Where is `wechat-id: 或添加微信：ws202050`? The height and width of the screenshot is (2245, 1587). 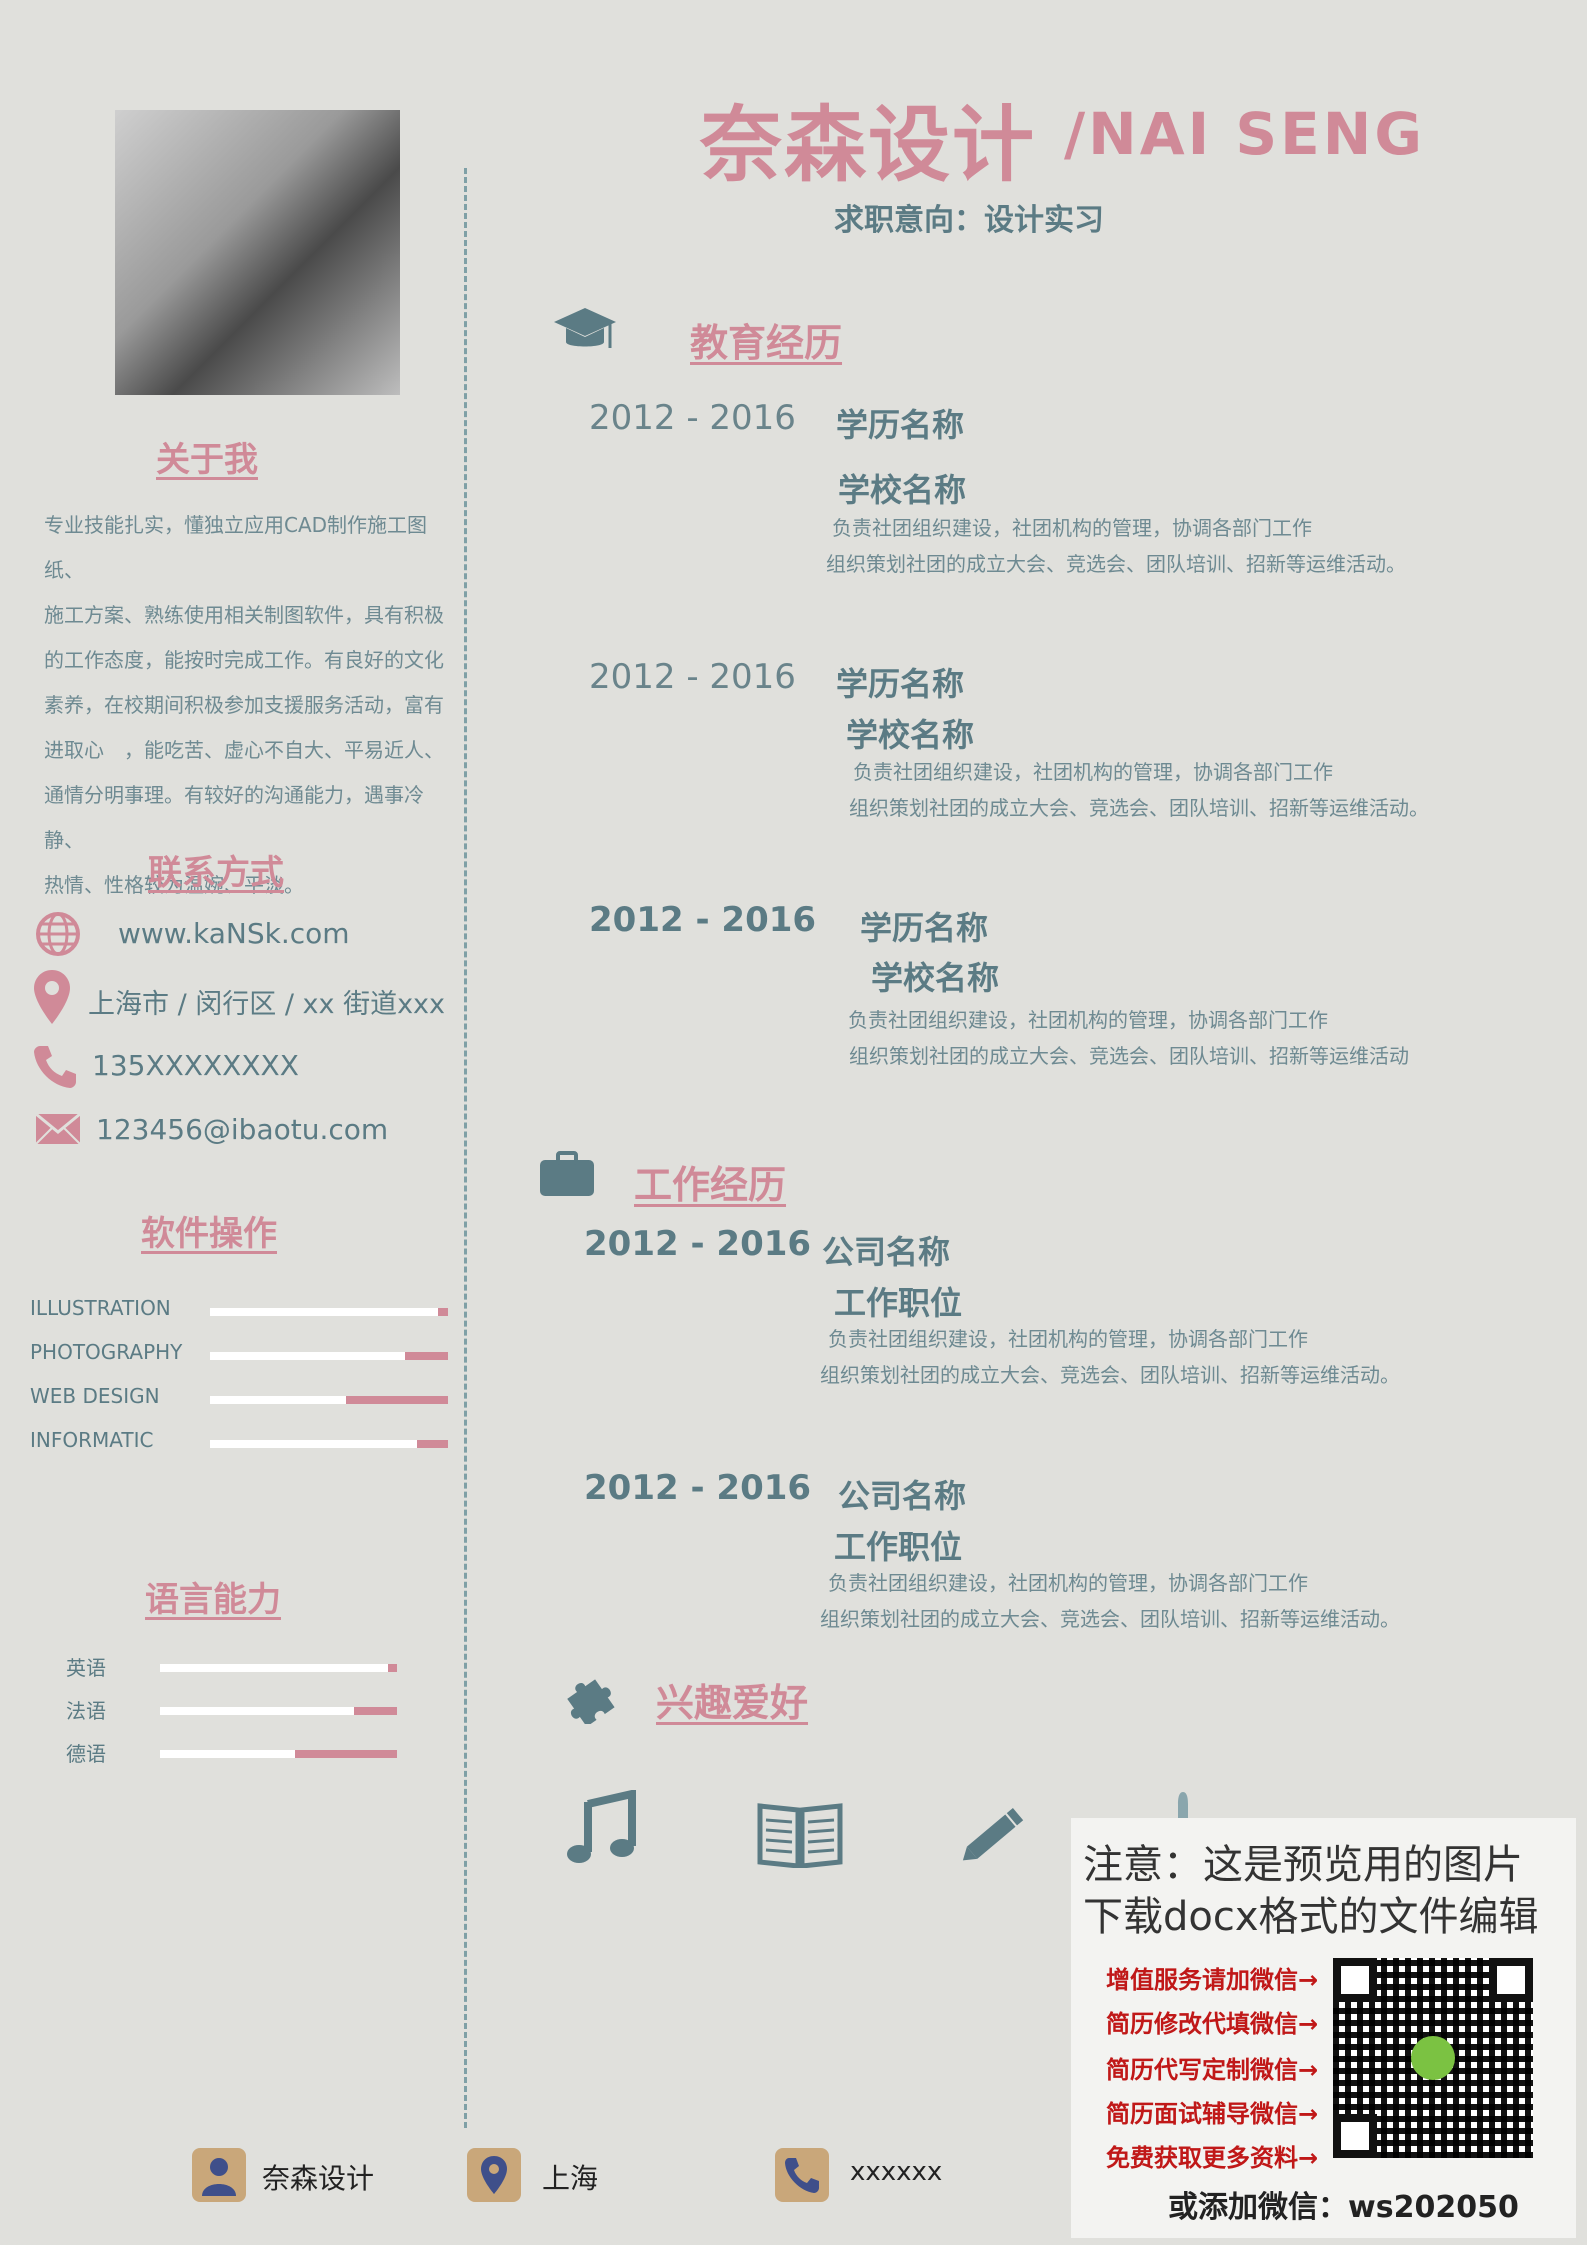 wechat-id: 或添加微信：ws202050 is located at coordinates (1343, 2207).